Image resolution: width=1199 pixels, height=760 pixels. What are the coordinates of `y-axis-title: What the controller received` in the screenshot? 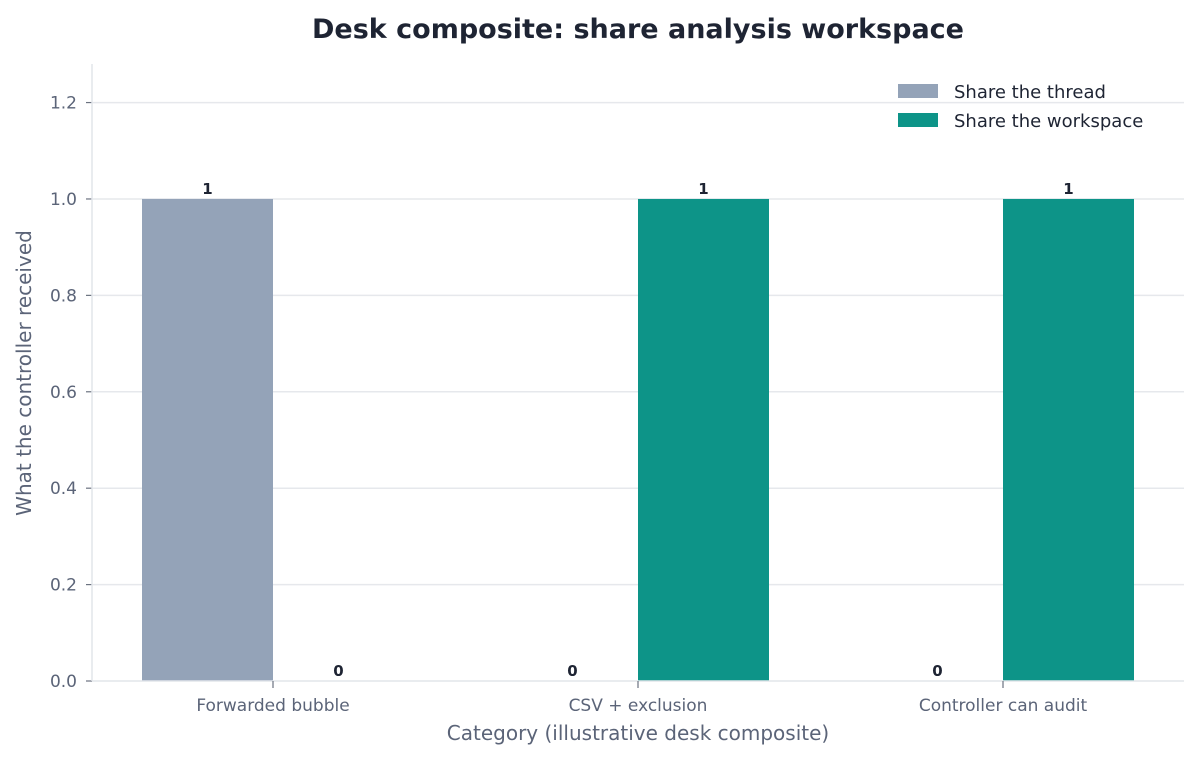 It's located at (24, 373).